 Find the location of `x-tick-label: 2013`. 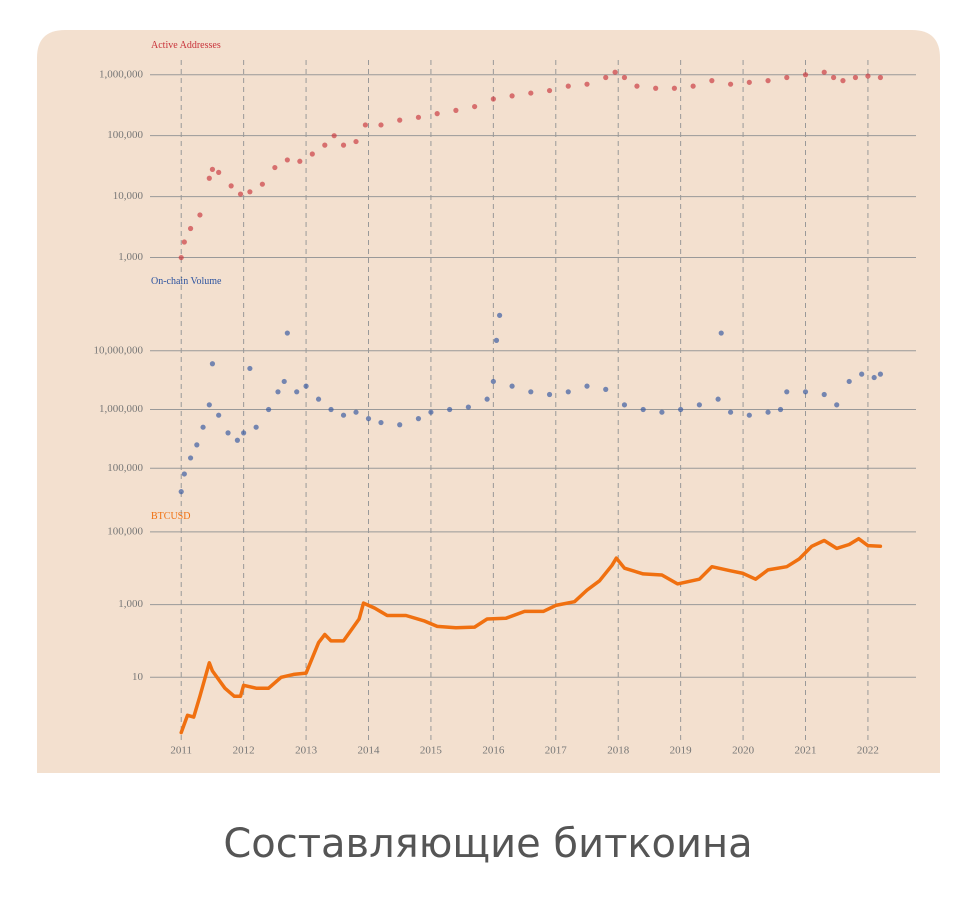

x-tick-label: 2013 is located at coordinates (306, 751).